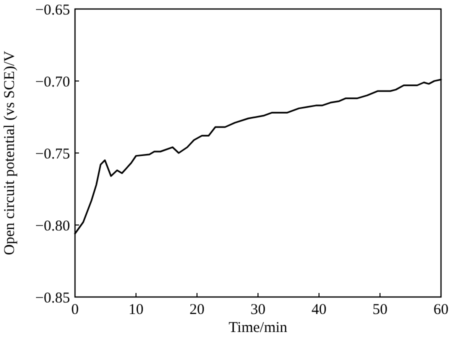  I want to click on x-tick-label: 30, so click(258, 310).